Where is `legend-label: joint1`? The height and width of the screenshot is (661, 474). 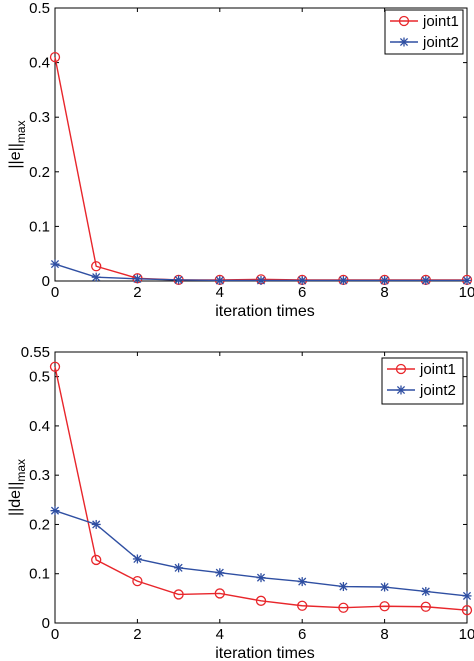
legend-label: joint1 is located at coordinates (437, 369).